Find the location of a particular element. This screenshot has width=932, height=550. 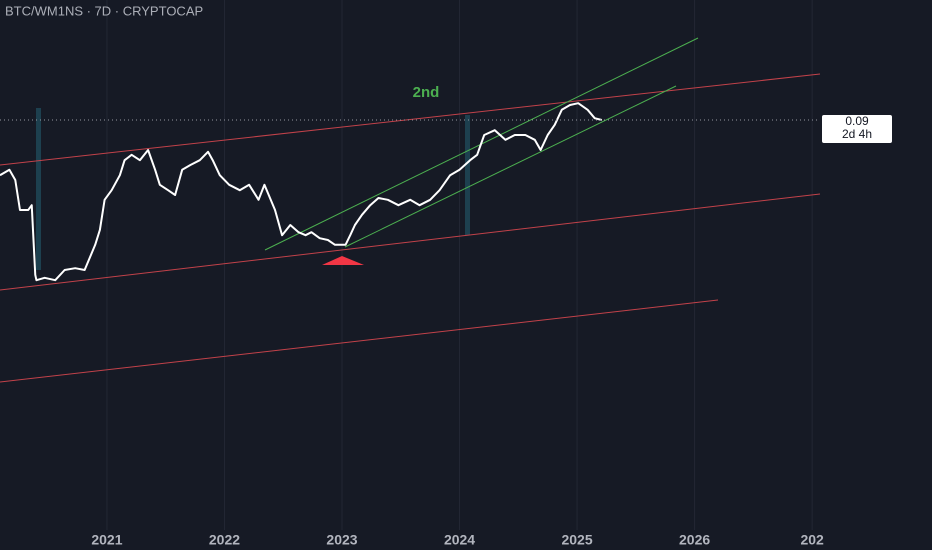

x-tick-label: 202 is located at coordinates (812, 540).